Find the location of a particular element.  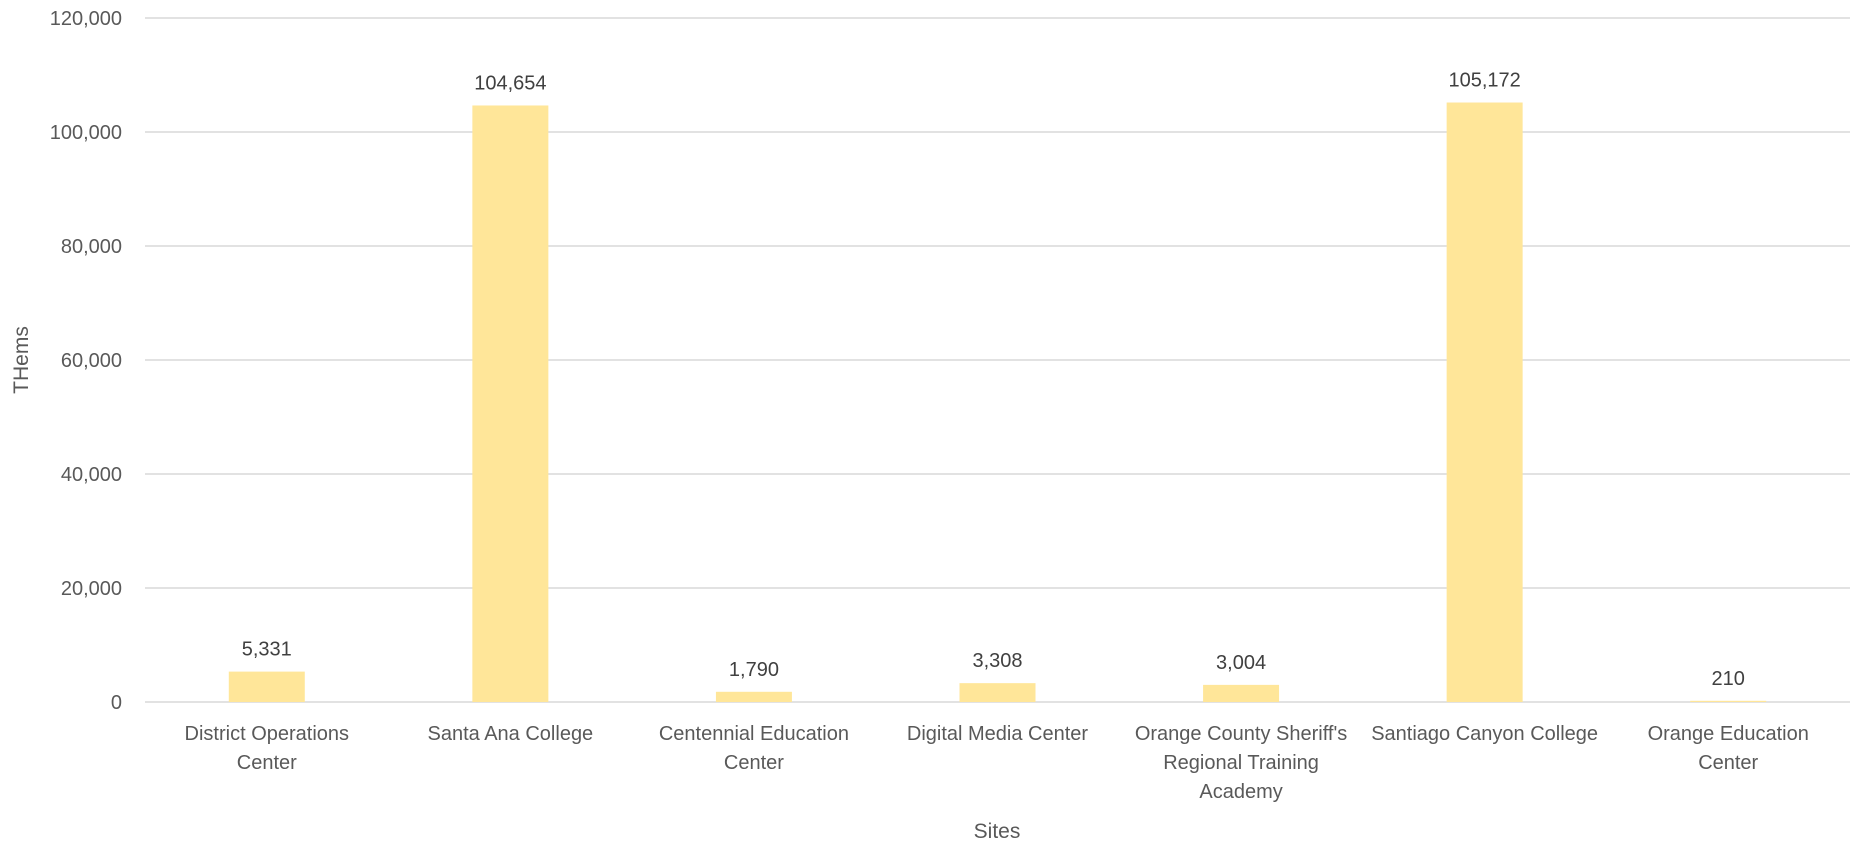

x-category-label: Regional Training is located at coordinates (1241, 763).